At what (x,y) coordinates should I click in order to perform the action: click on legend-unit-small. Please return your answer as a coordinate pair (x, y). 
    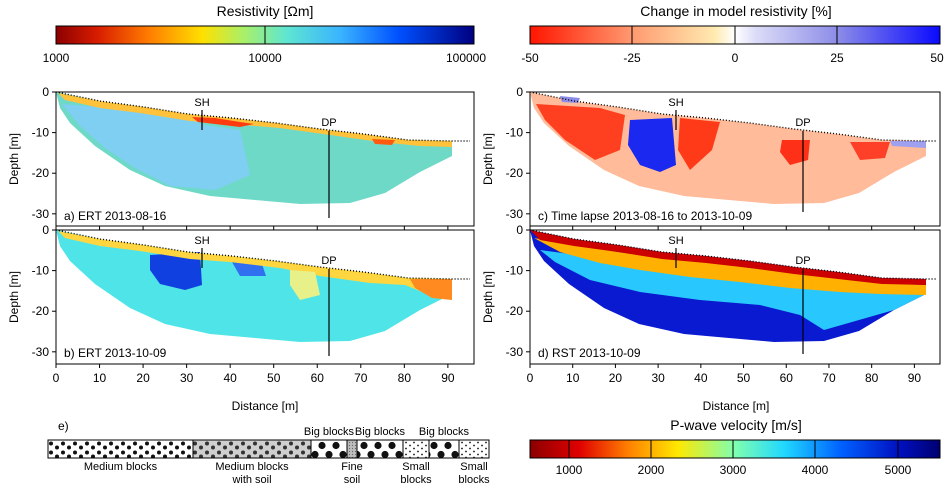
    Looking at the image, I should click on (416, 449).